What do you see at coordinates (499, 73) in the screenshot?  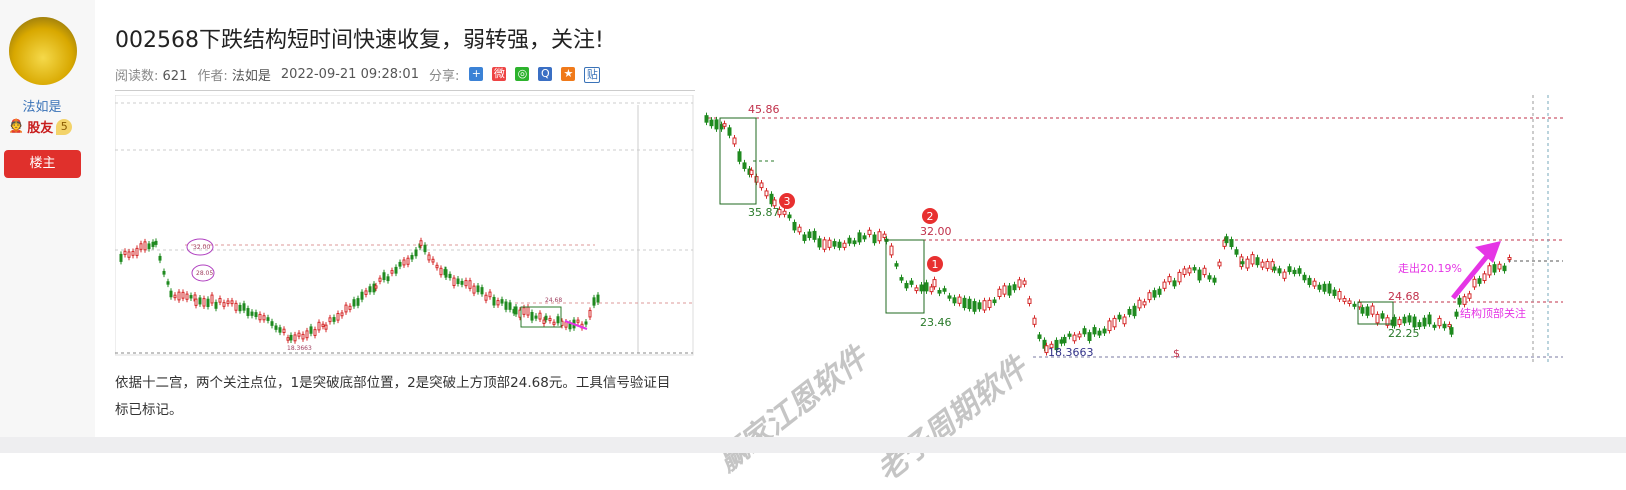 I see `weibo-icon: 微` at bounding box center [499, 73].